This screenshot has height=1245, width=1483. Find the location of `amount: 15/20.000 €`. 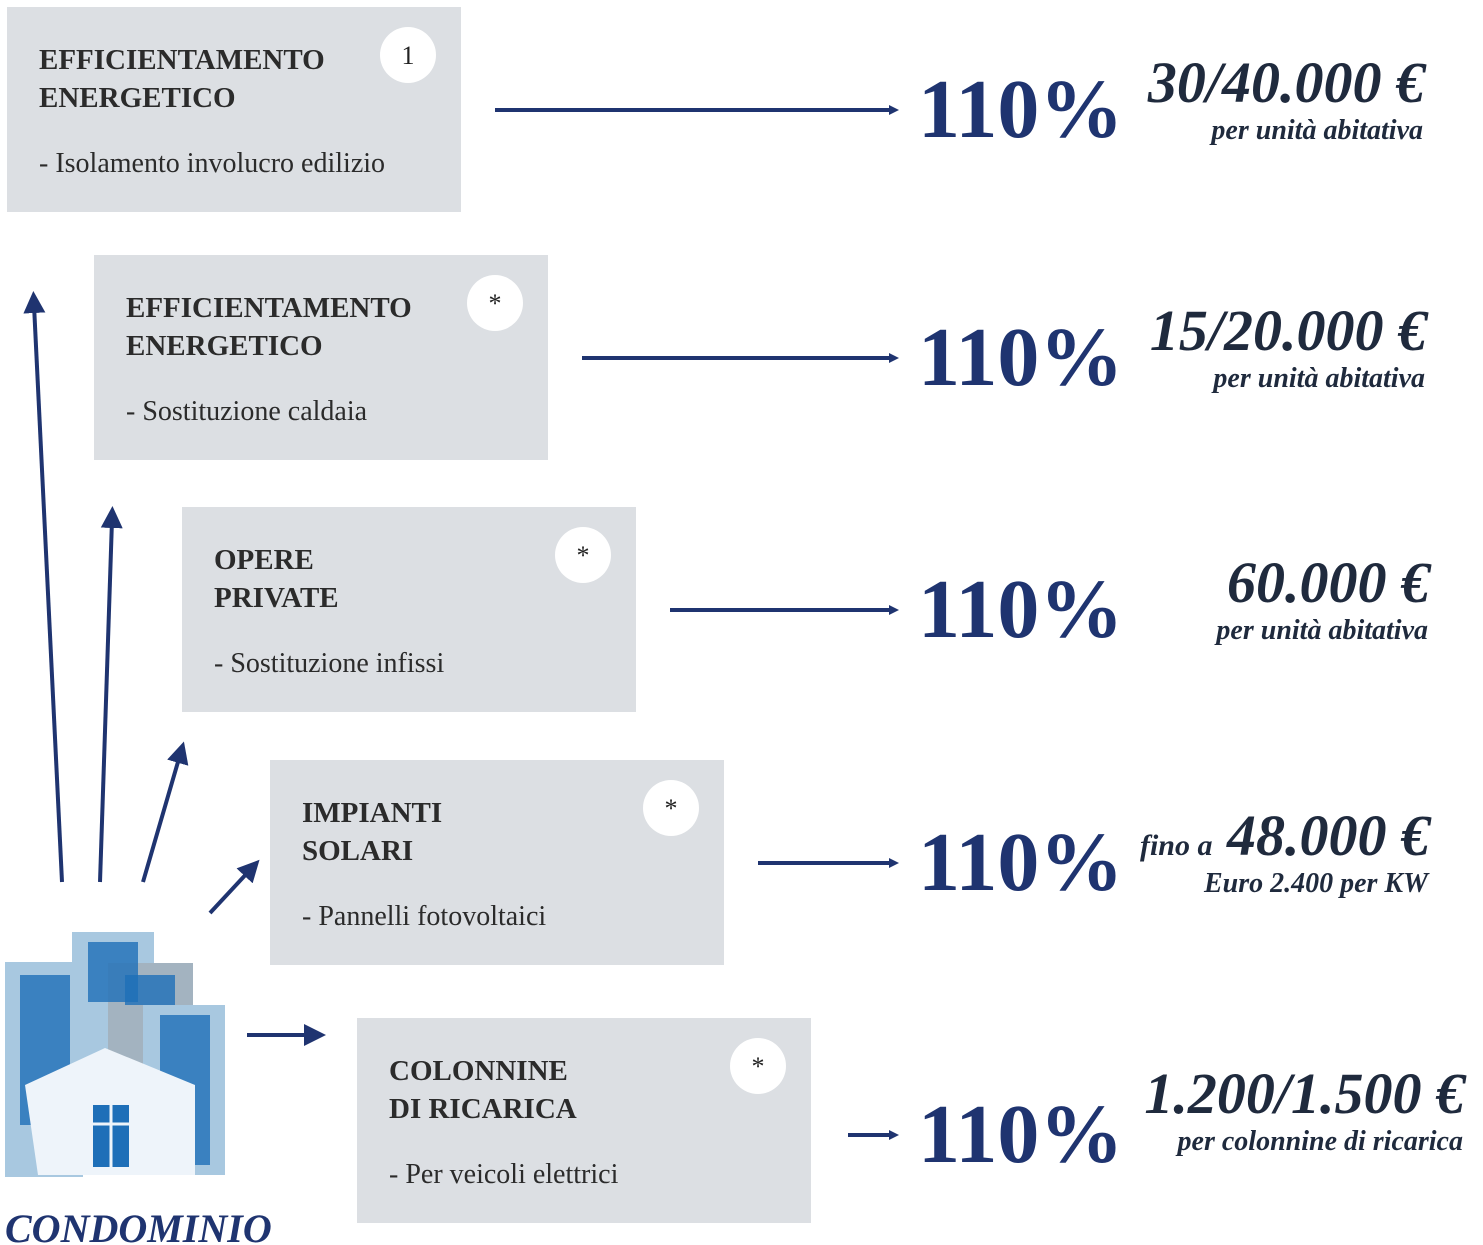

amount: 15/20.000 € is located at coordinates (1289, 330).